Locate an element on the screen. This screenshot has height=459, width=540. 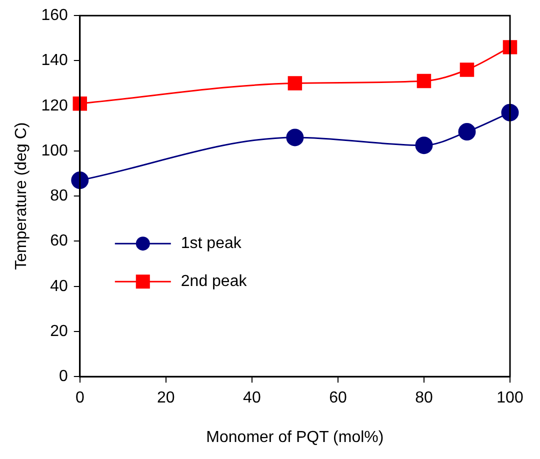
y-tick-label: 120 is located at coordinates (54, 105).